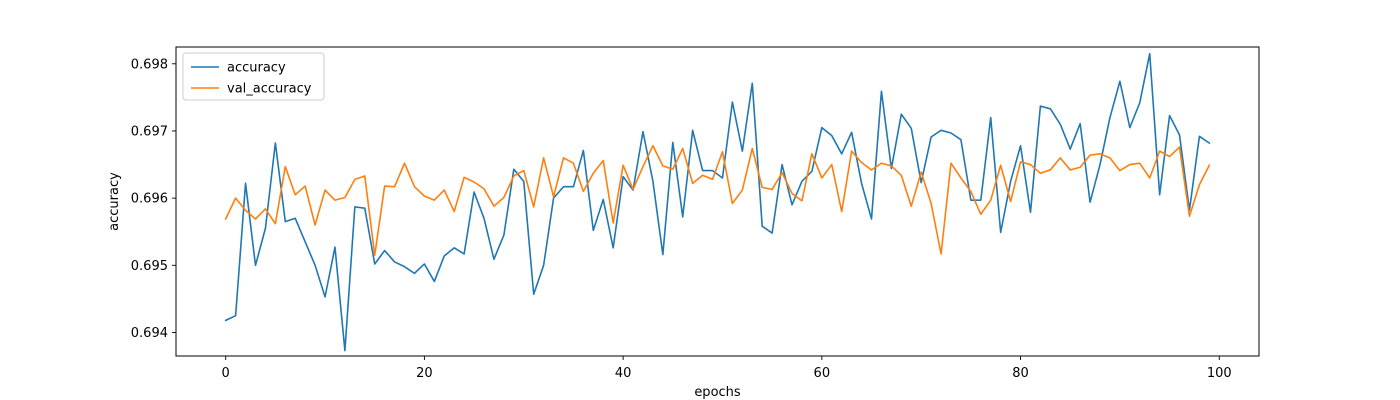  Describe the element at coordinates (717, 392) in the screenshot. I see `x-axis-title: epochs` at that location.